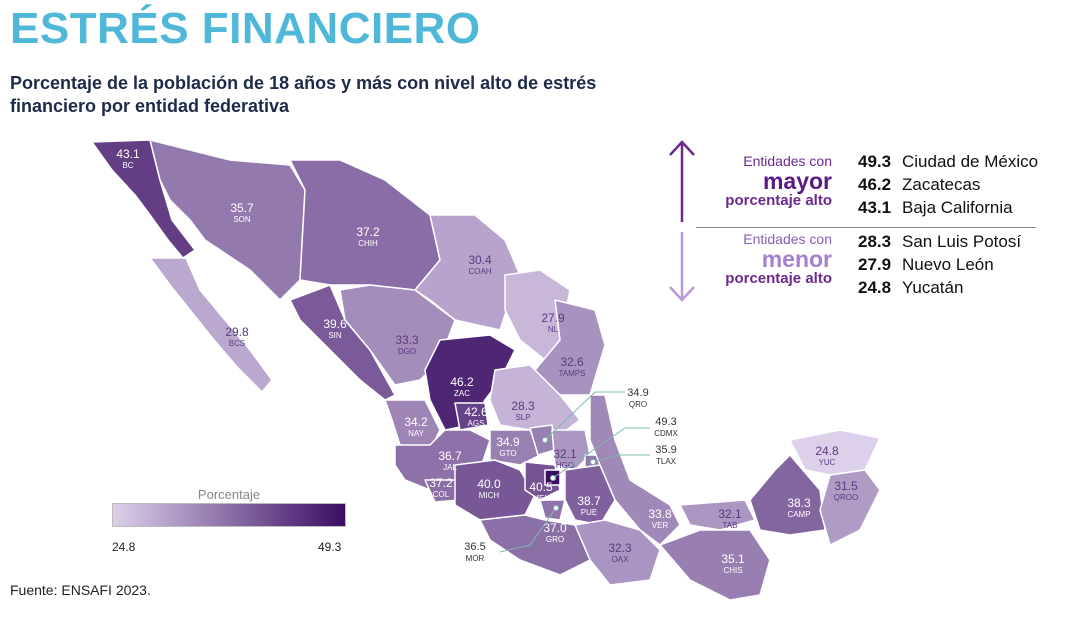  Describe the element at coordinates (475, 558) in the screenshot. I see `callout-abbr: MOR` at that location.